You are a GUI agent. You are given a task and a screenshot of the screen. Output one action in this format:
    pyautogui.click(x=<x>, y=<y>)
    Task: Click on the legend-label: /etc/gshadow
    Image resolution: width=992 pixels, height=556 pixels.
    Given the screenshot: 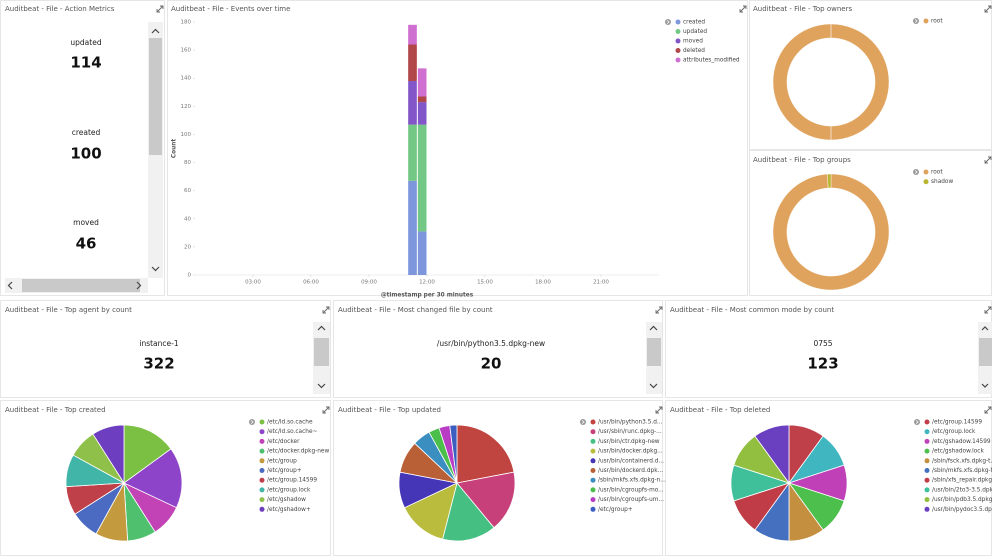 What is the action you would take?
    pyautogui.click(x=286, y=500)
    